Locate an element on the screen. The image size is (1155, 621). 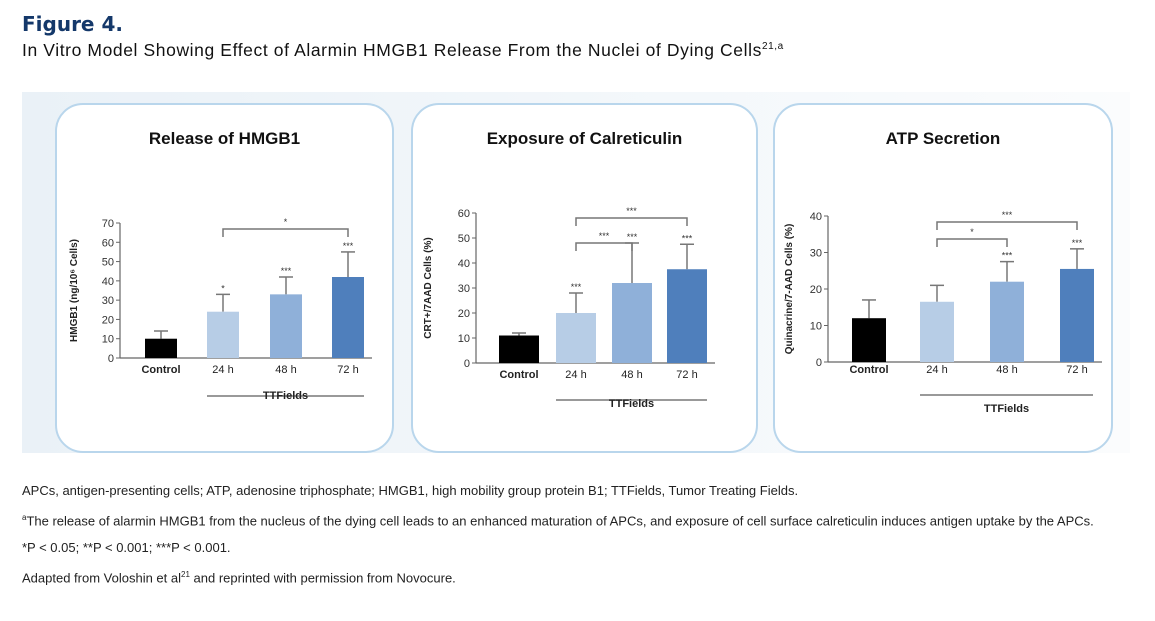
attribution-pre: Adapted from Voloshin et al is located at coordinates (101, 578).